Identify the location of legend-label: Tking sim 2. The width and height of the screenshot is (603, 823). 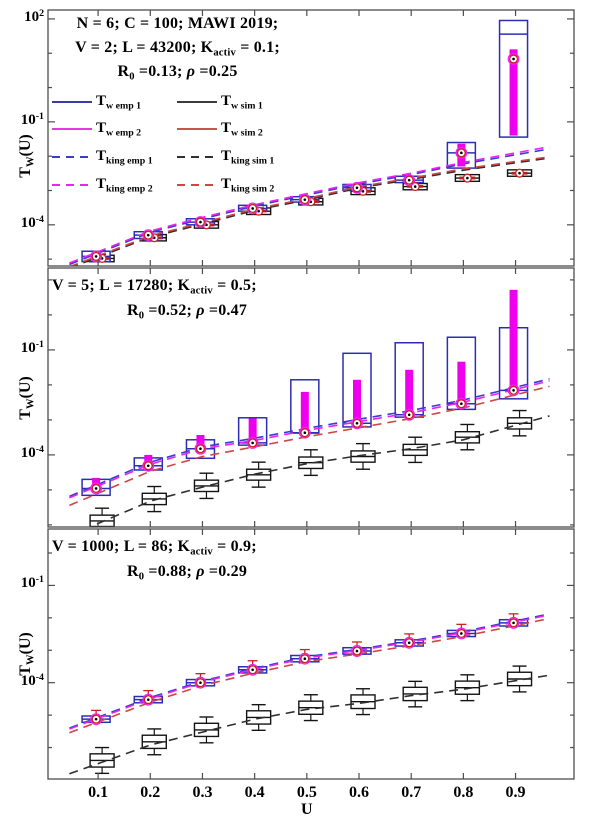
(248, 185).